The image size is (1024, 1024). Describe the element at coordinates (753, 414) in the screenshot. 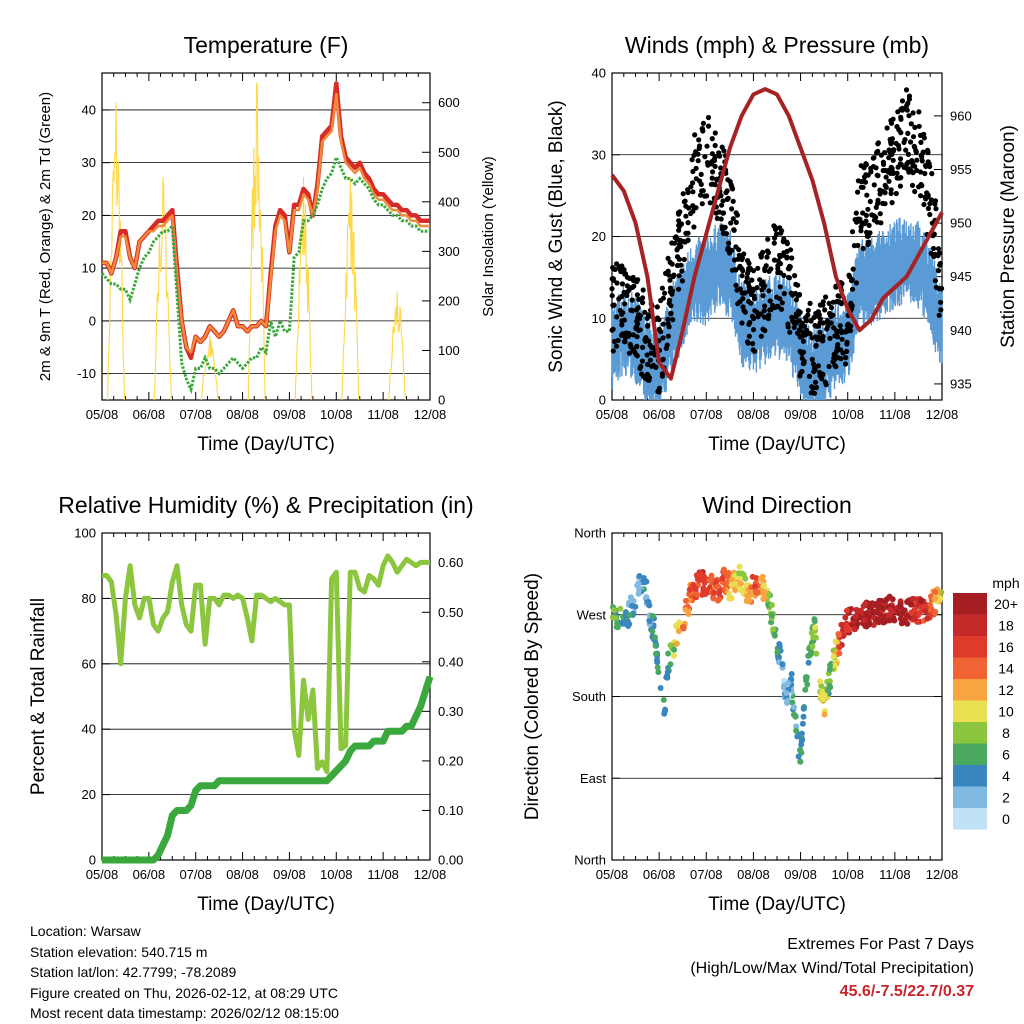

I see `x-tick-label: 08/08` at that location.